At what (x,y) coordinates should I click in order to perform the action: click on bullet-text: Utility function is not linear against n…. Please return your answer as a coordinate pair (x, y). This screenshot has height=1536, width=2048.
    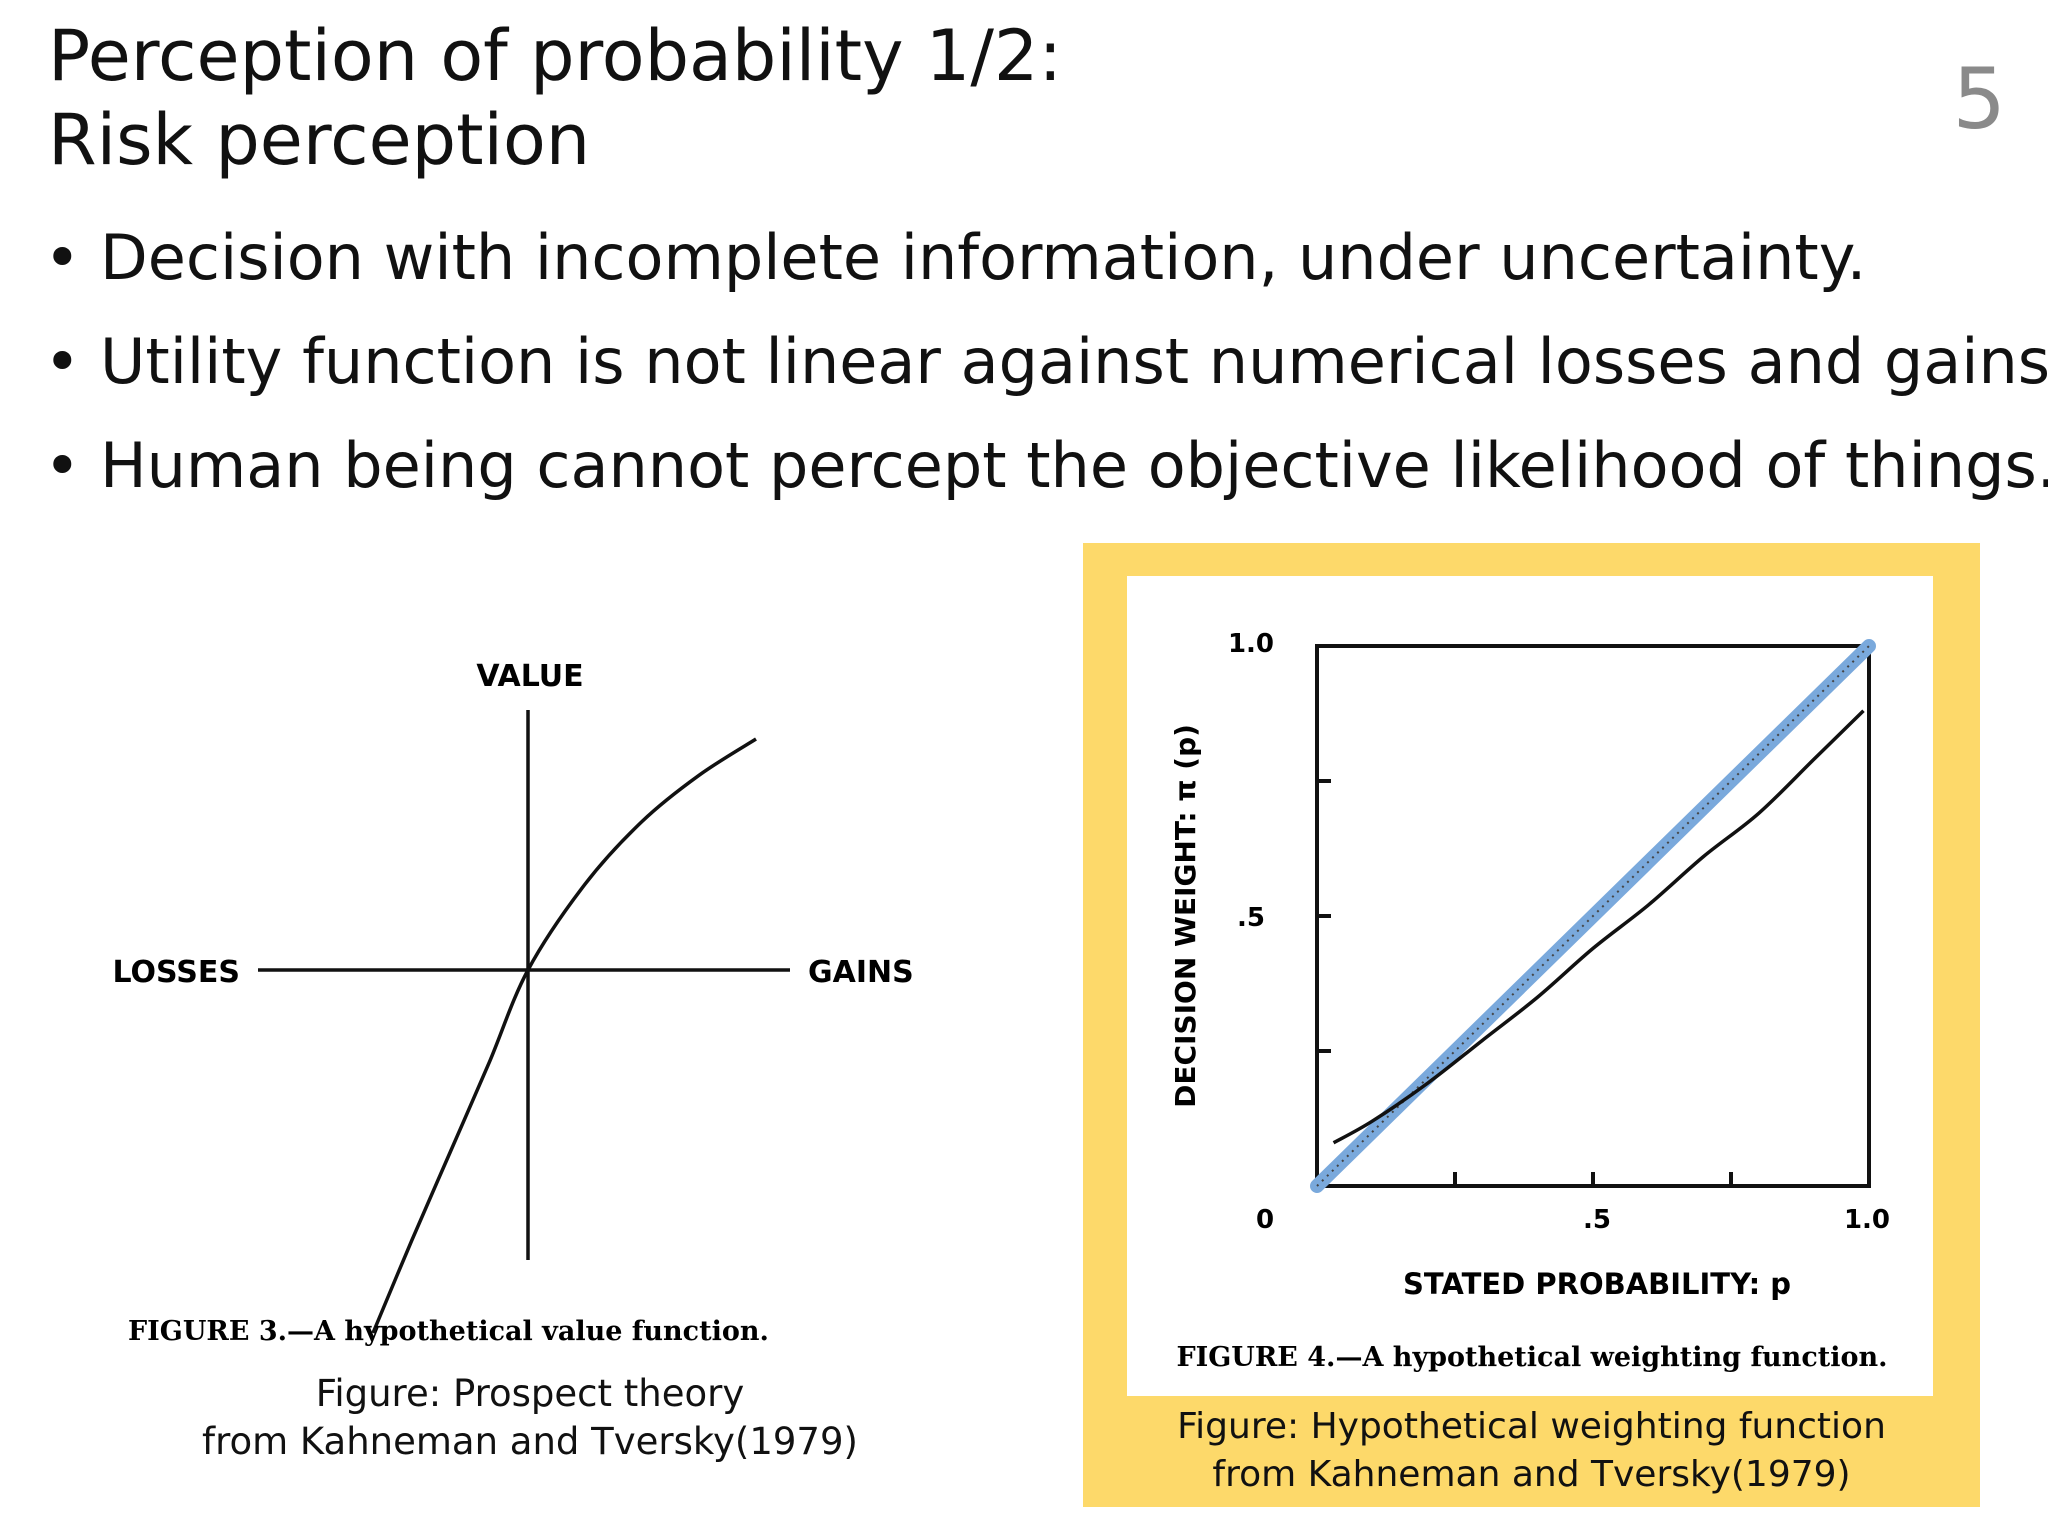
    Looking at the image, I should click on (1074, 361).